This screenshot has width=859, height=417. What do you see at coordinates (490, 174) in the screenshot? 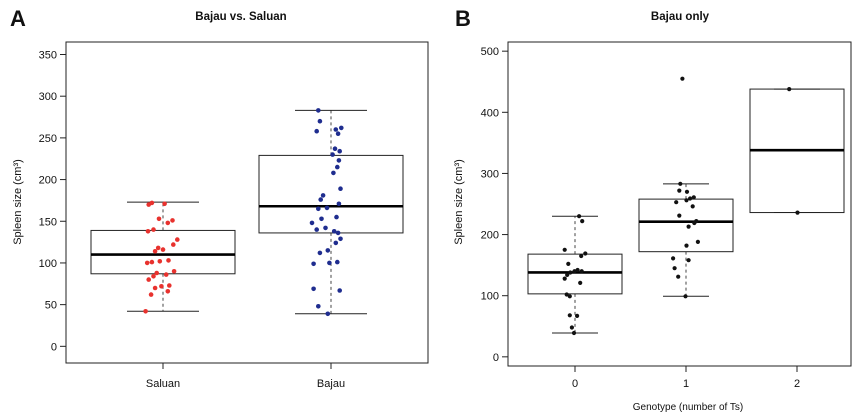
I see `panel-b-ytick-label: 300` at bounding box center [490, 174].